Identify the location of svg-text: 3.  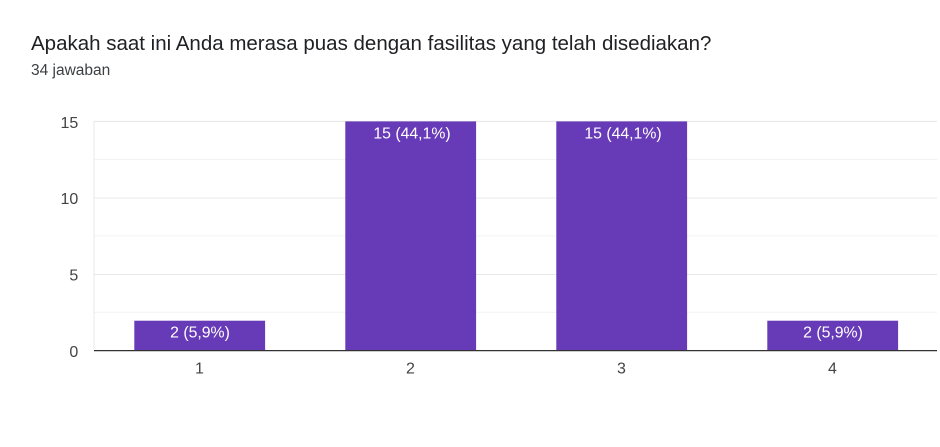
(621, 369).